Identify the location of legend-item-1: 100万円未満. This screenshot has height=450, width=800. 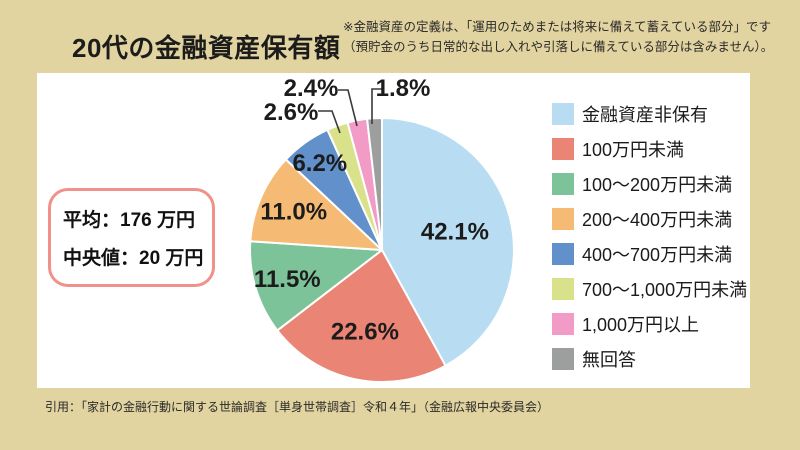
(649, 149).